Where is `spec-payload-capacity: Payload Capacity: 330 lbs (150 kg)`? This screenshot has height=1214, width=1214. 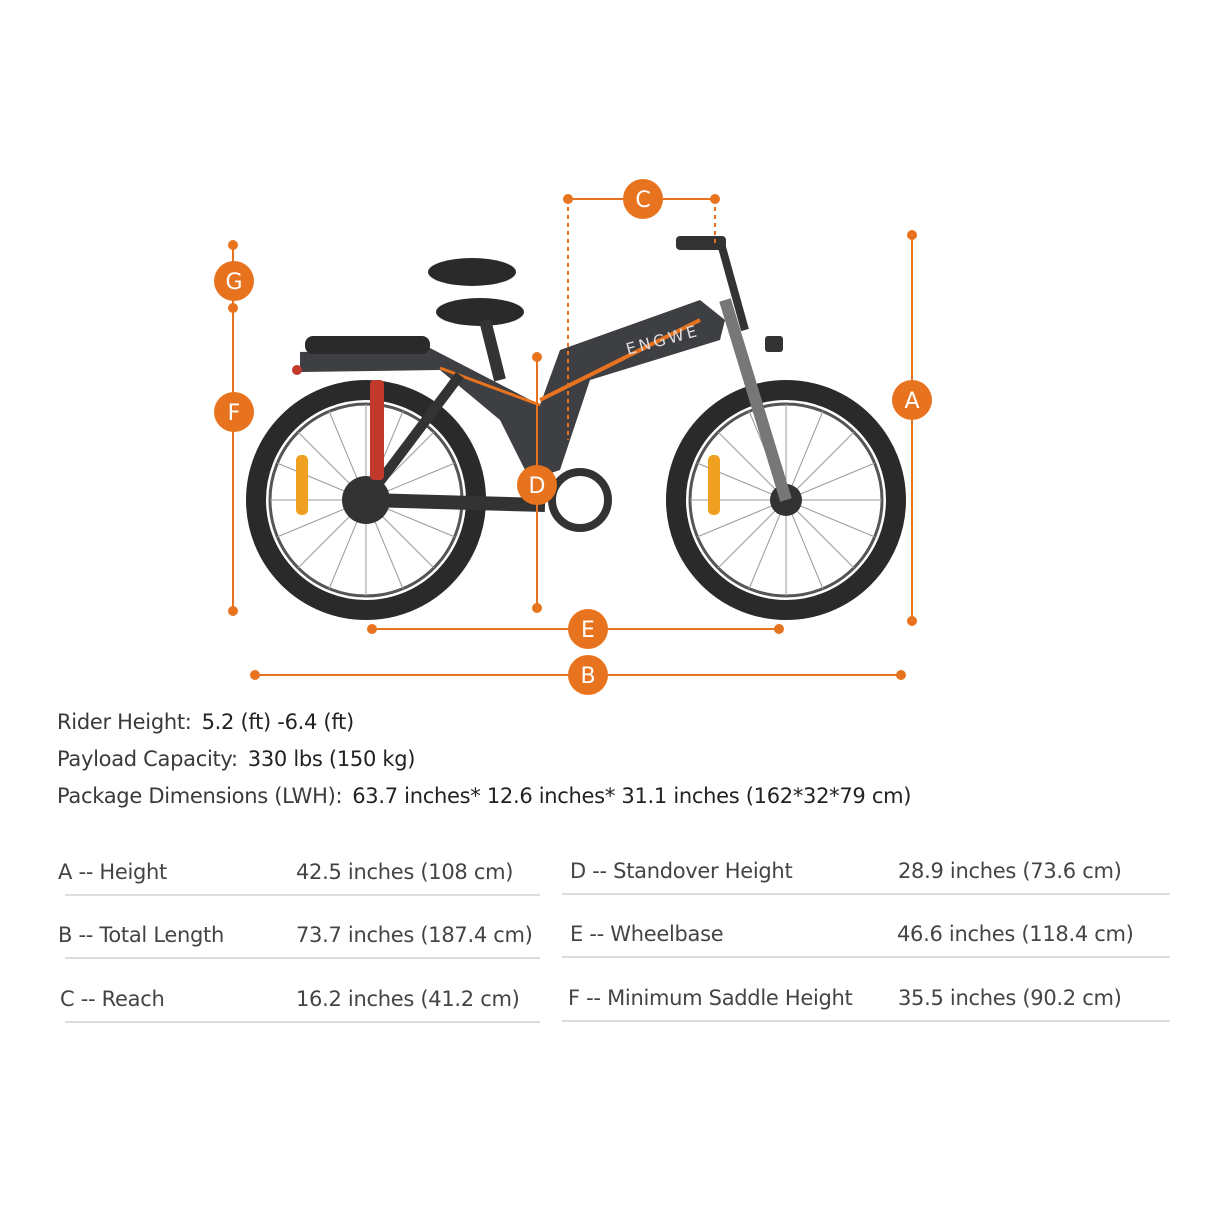 spec-payload-capacity: Payload Capacity: 330 lbs (150 kg) is located at coordinates (236, 759).